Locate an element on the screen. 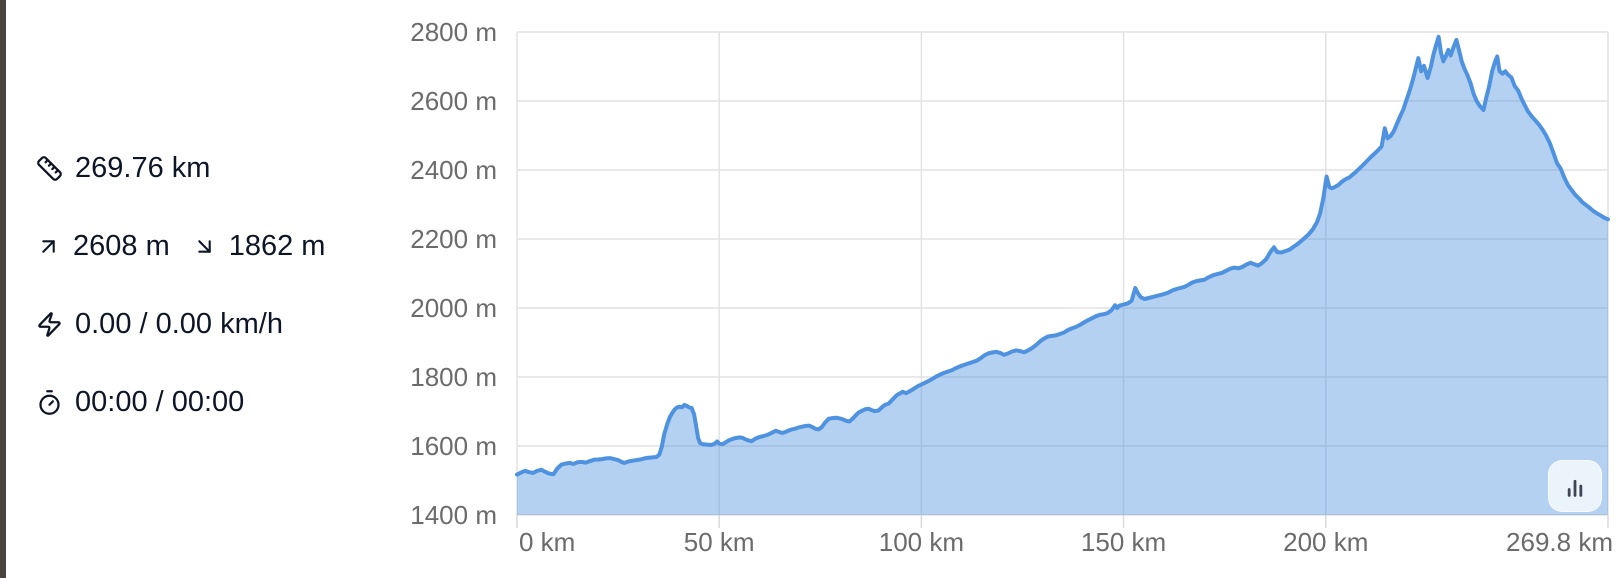 Image resolution: width=1624 pixels, height=578 pixels. x-axis-label: 150 km is located at coordinates (1123, 542).